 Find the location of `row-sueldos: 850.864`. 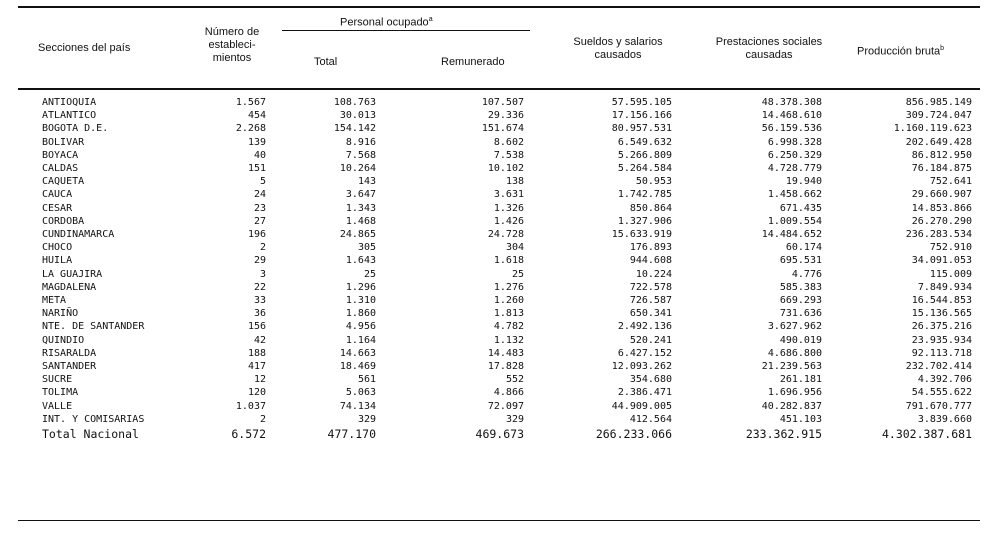

row-sueldos: 850.864 is located at coordinates (650, 208).